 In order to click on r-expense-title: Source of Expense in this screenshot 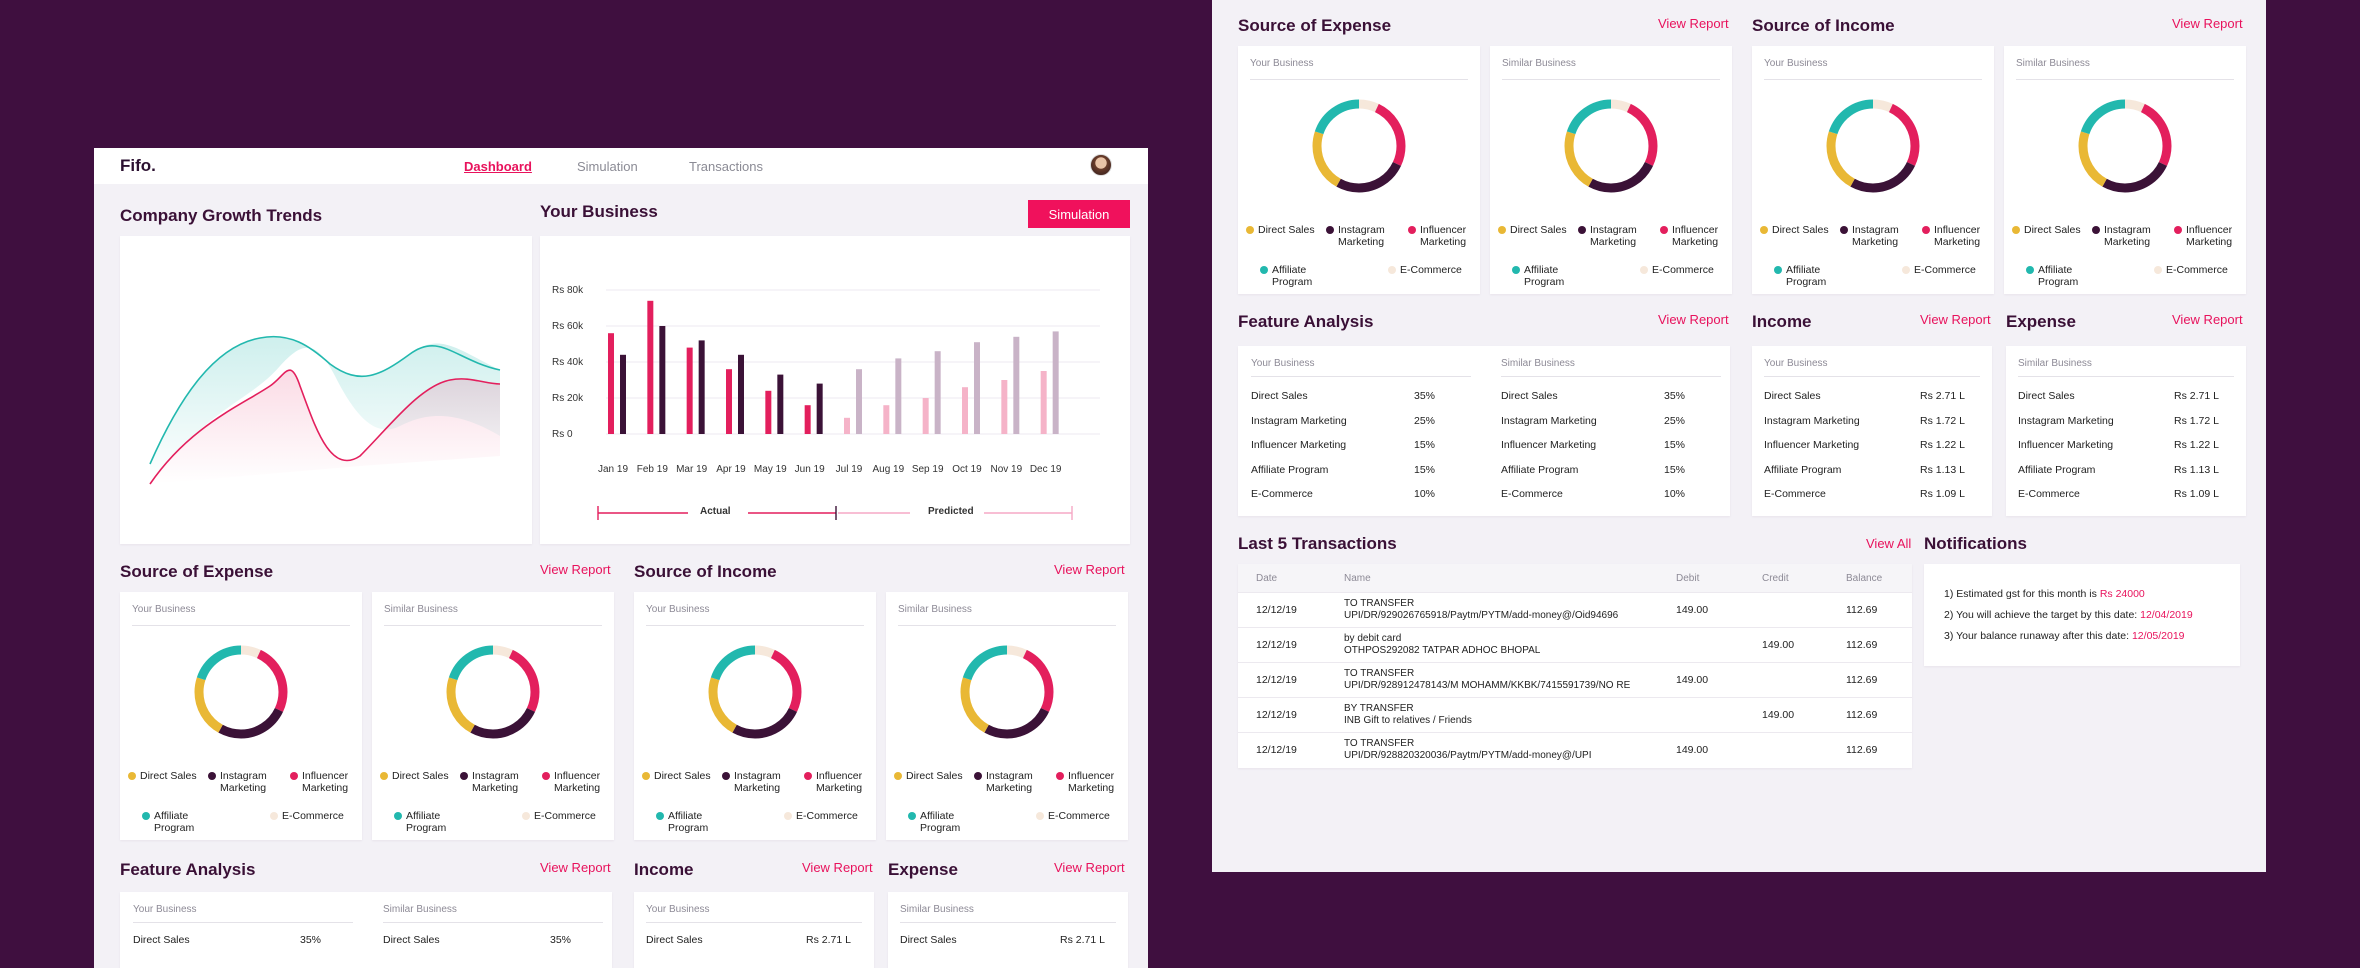, I will do `click(1315, 25)`.